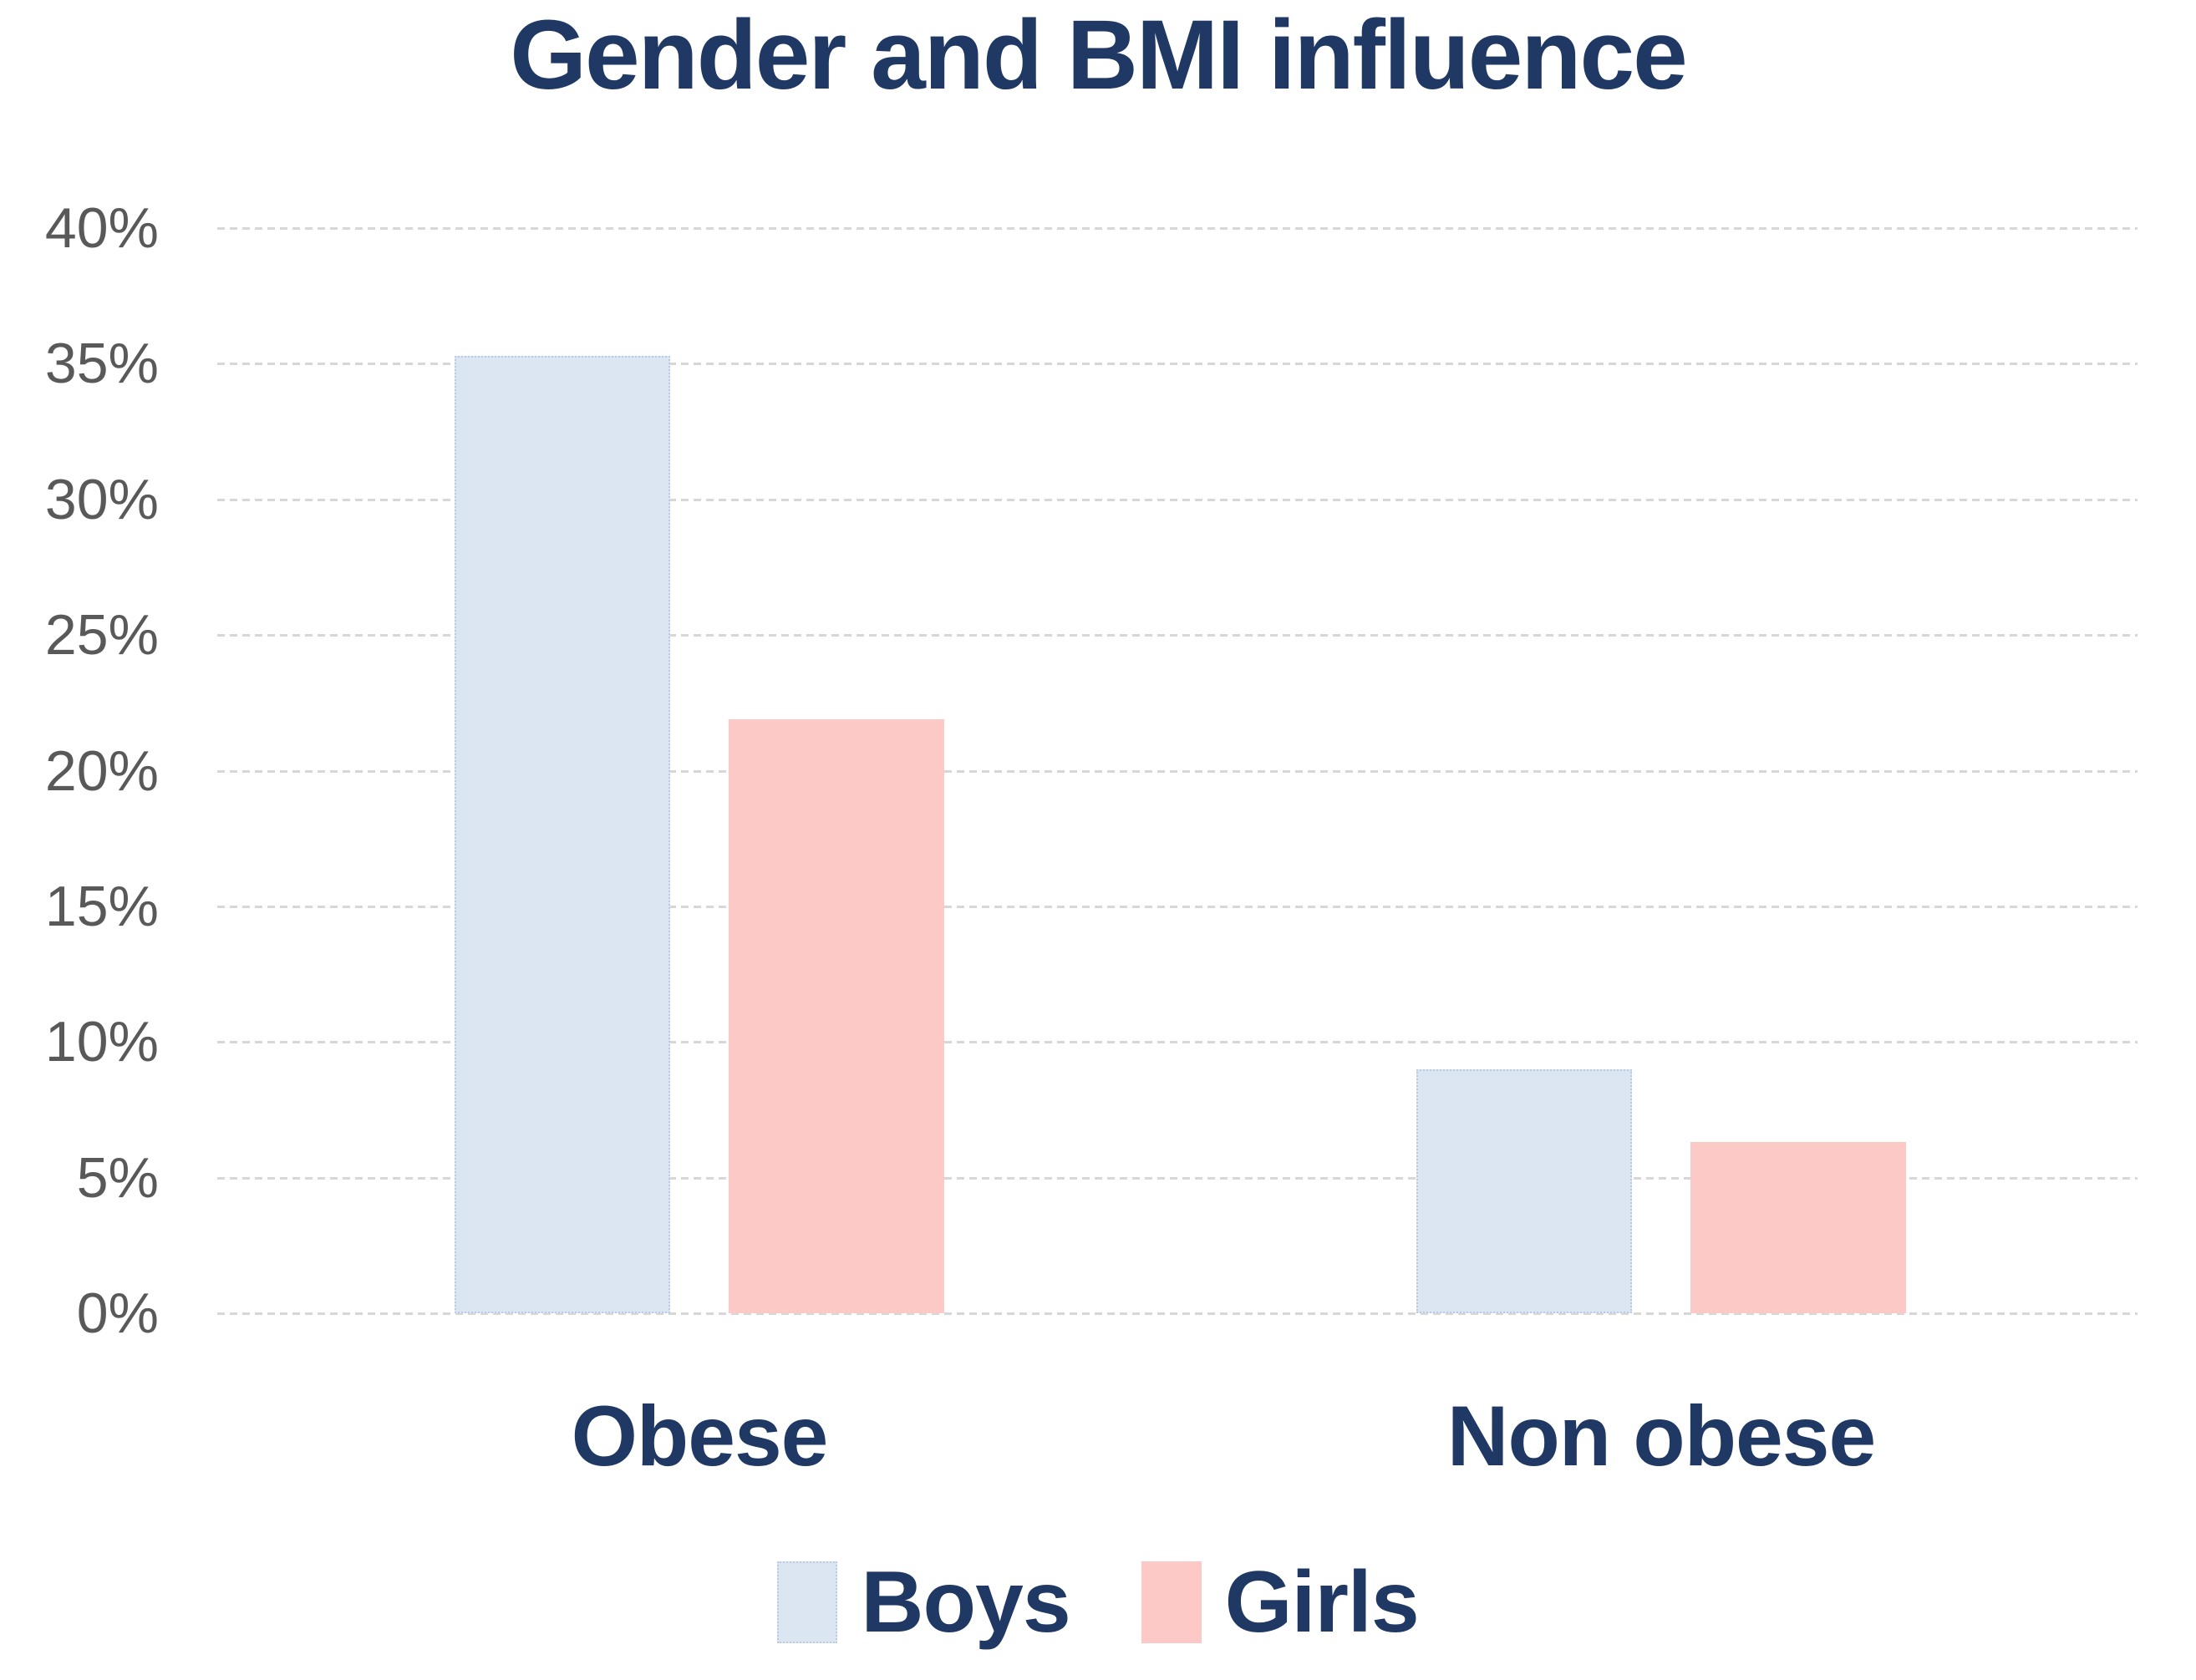 The width and height of the screenshot is (2196, 1680). Describe the element at coordinates (1177, 364) in the screenshot. I see `gridline-35-` at that location.